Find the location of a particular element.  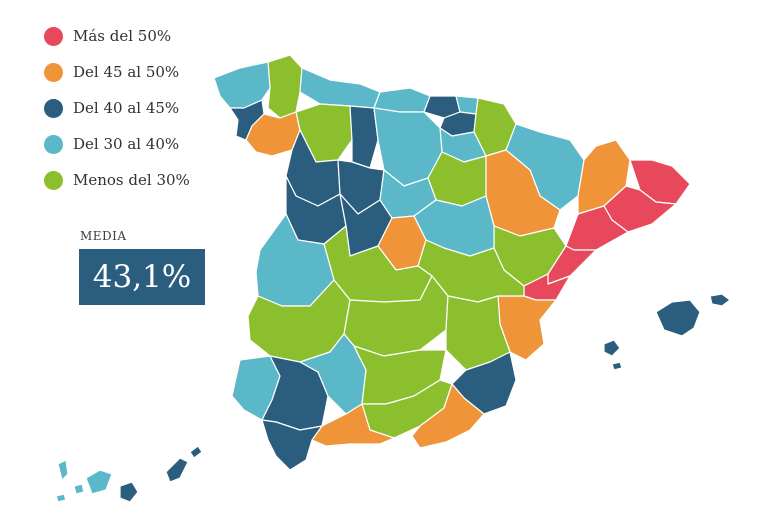

legend-label: Más del 50% is located at coordinates (122, 36).